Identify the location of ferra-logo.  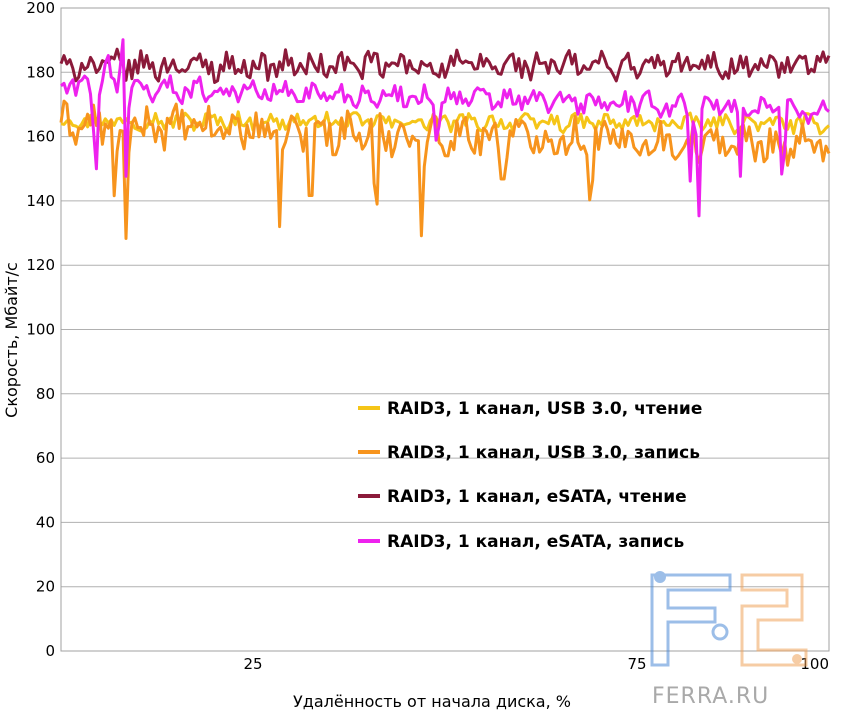
(729, 619).